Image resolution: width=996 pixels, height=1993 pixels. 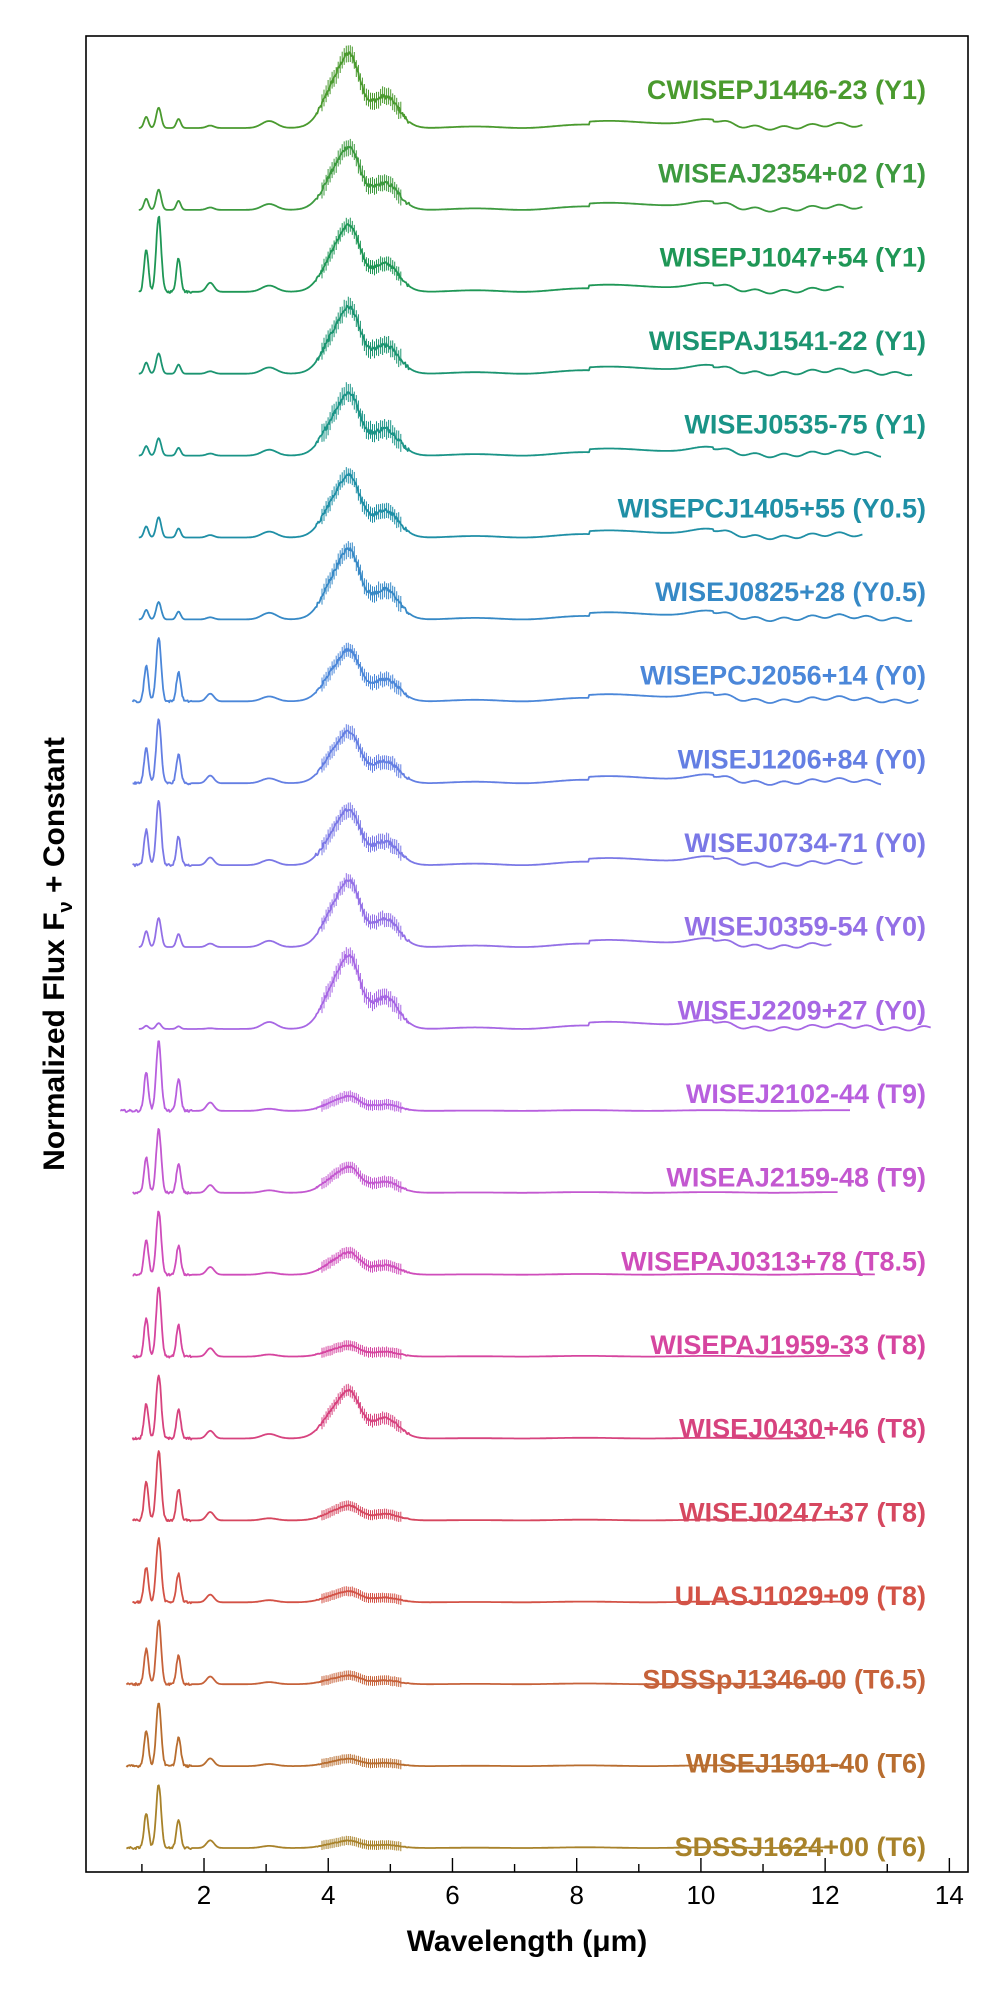 I want to click on series-label: WISEJ1501-40 (T6), so click(x=806, y=1763).